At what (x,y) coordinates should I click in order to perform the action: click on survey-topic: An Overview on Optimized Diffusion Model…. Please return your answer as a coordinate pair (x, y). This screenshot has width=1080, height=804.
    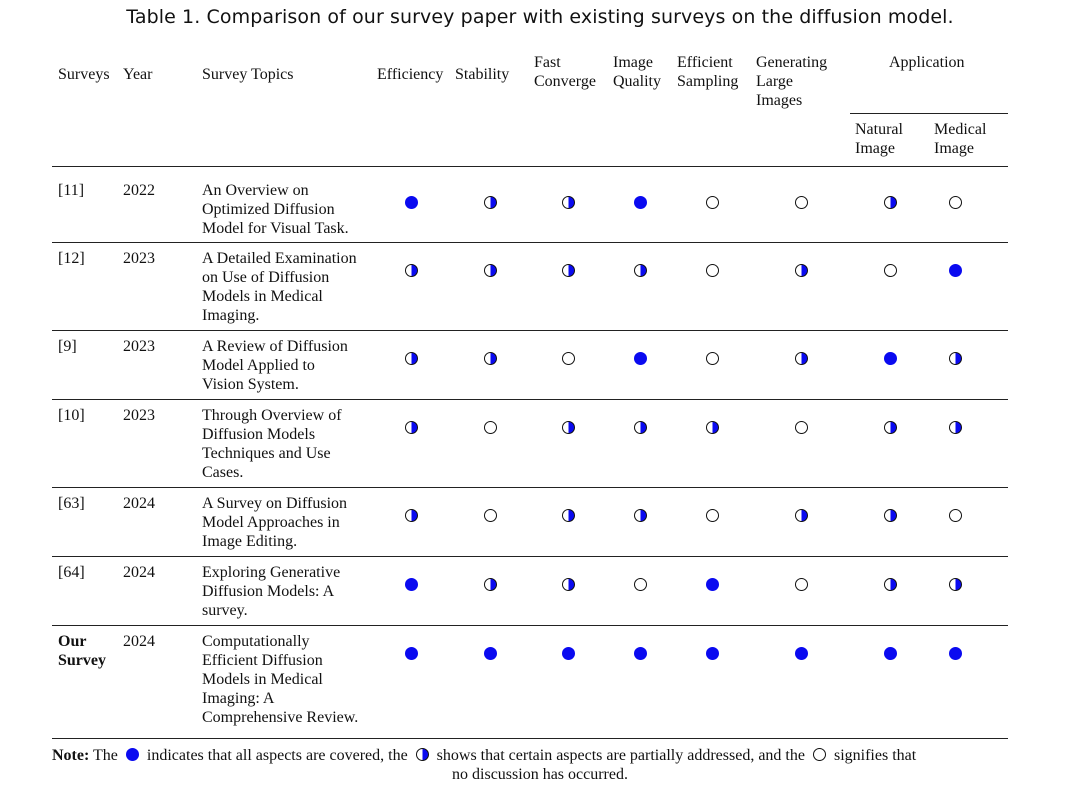
    Looking at the image, I should click on (275, 209).